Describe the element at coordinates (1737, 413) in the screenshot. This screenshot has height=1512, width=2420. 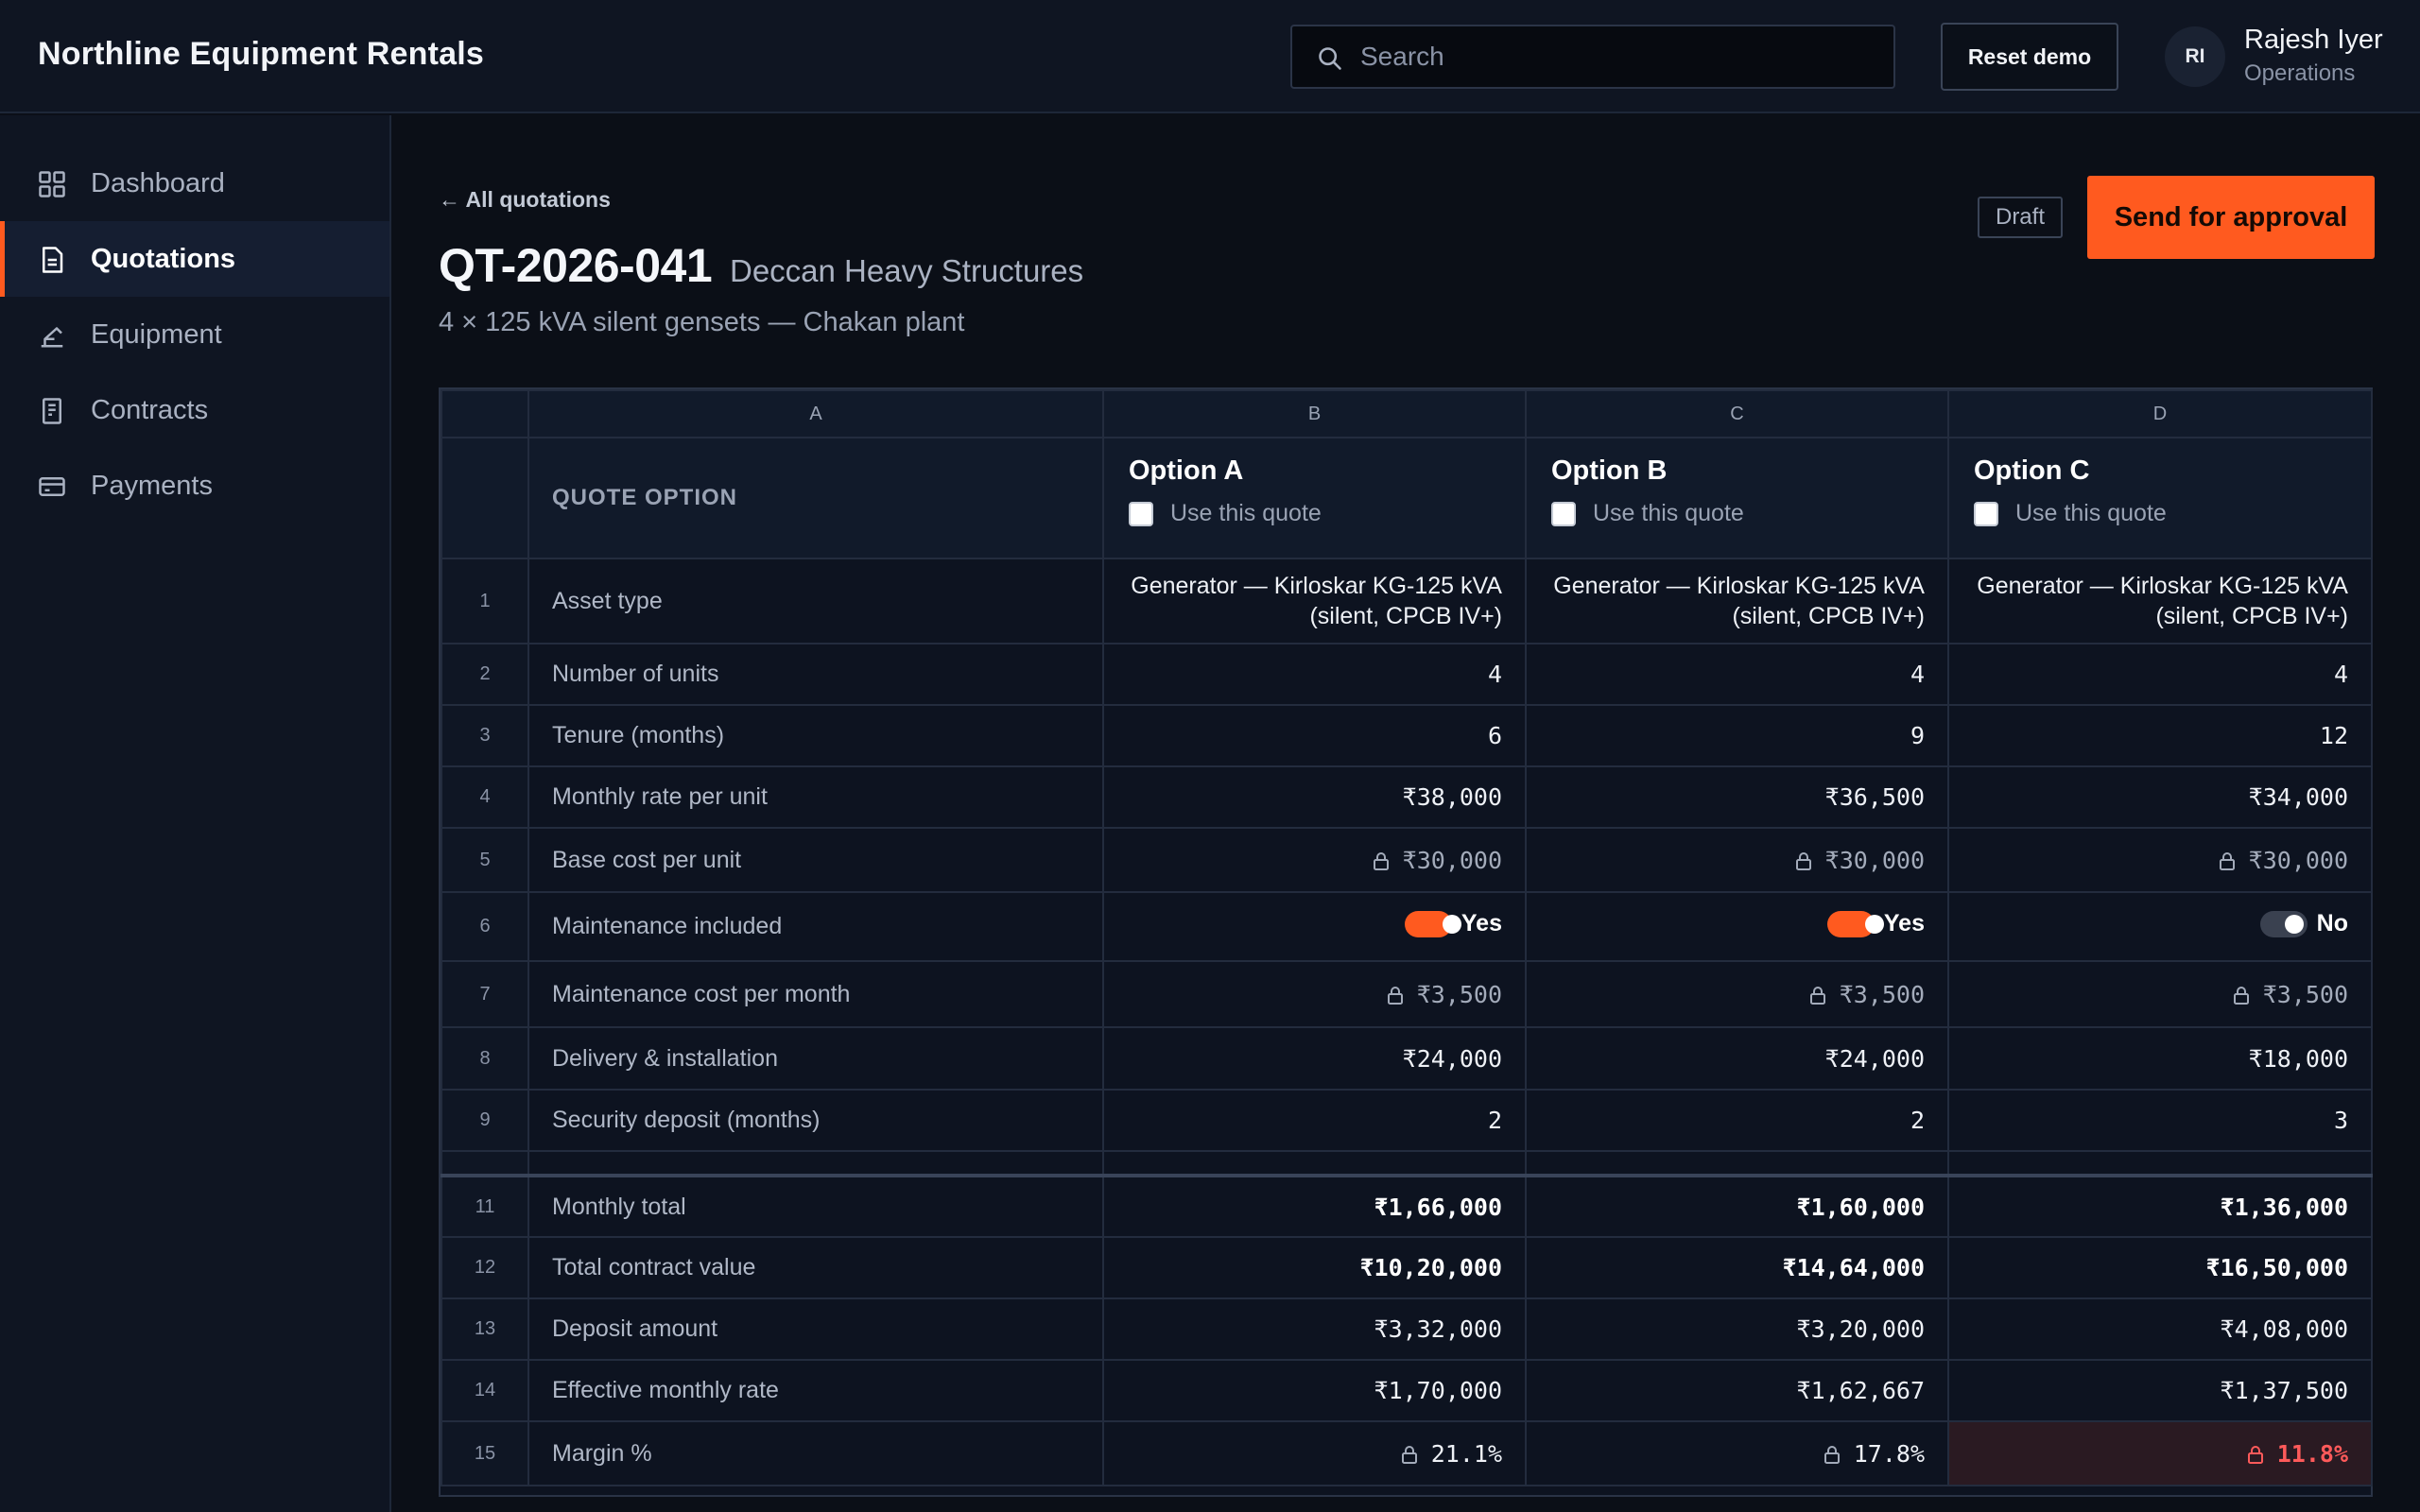
I see `column-header-c: C` at that location.